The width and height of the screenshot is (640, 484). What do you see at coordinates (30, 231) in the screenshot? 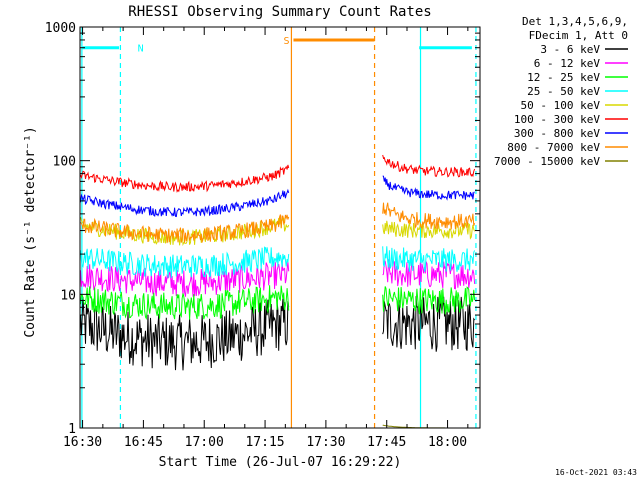
I see `y-axis-label: Count Rate (s⁻¹ detector⁻¹)` at bounding box center [30, 231].